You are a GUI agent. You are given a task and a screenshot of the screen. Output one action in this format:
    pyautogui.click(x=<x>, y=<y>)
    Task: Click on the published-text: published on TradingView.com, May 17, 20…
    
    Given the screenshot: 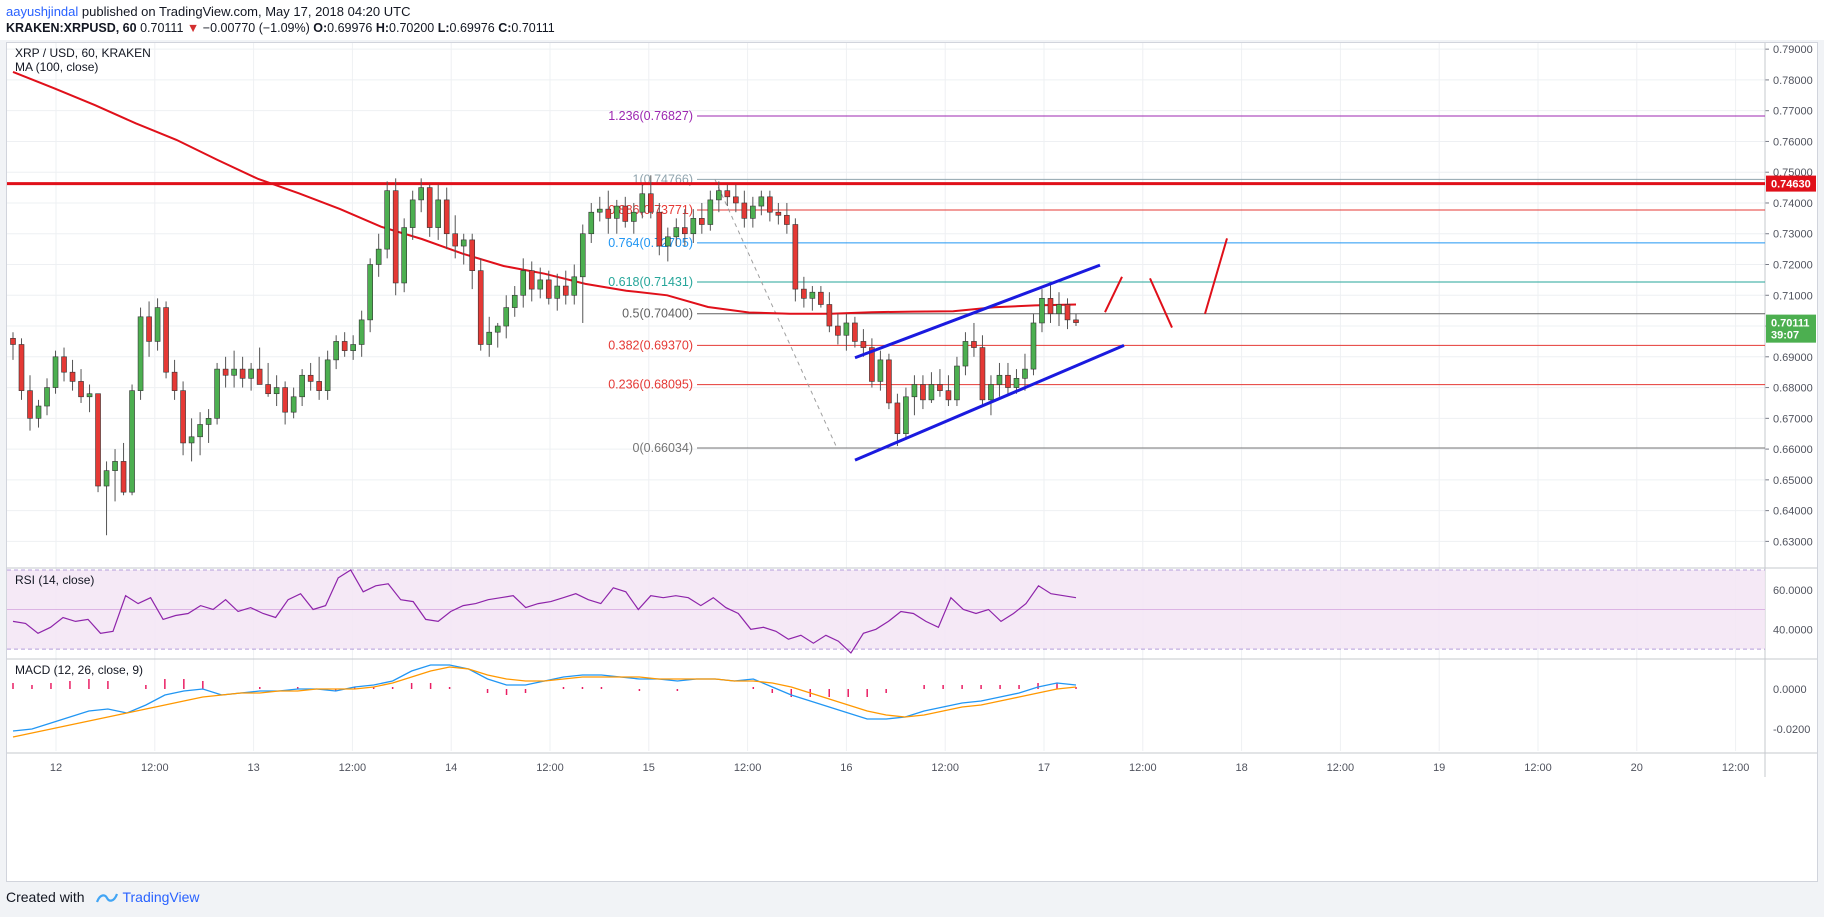 What is the action you would take?
    pyautogui.click(x=246, y=11)
    